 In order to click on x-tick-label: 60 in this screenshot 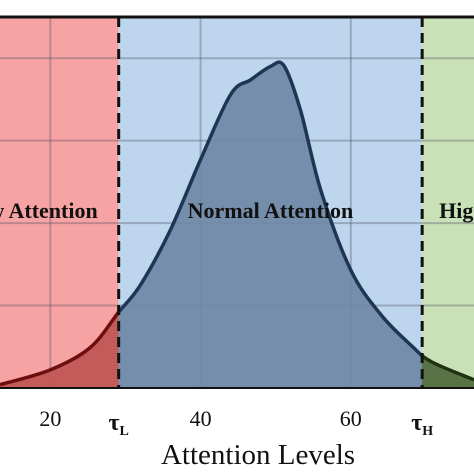, I will do `click(351, 418)`.